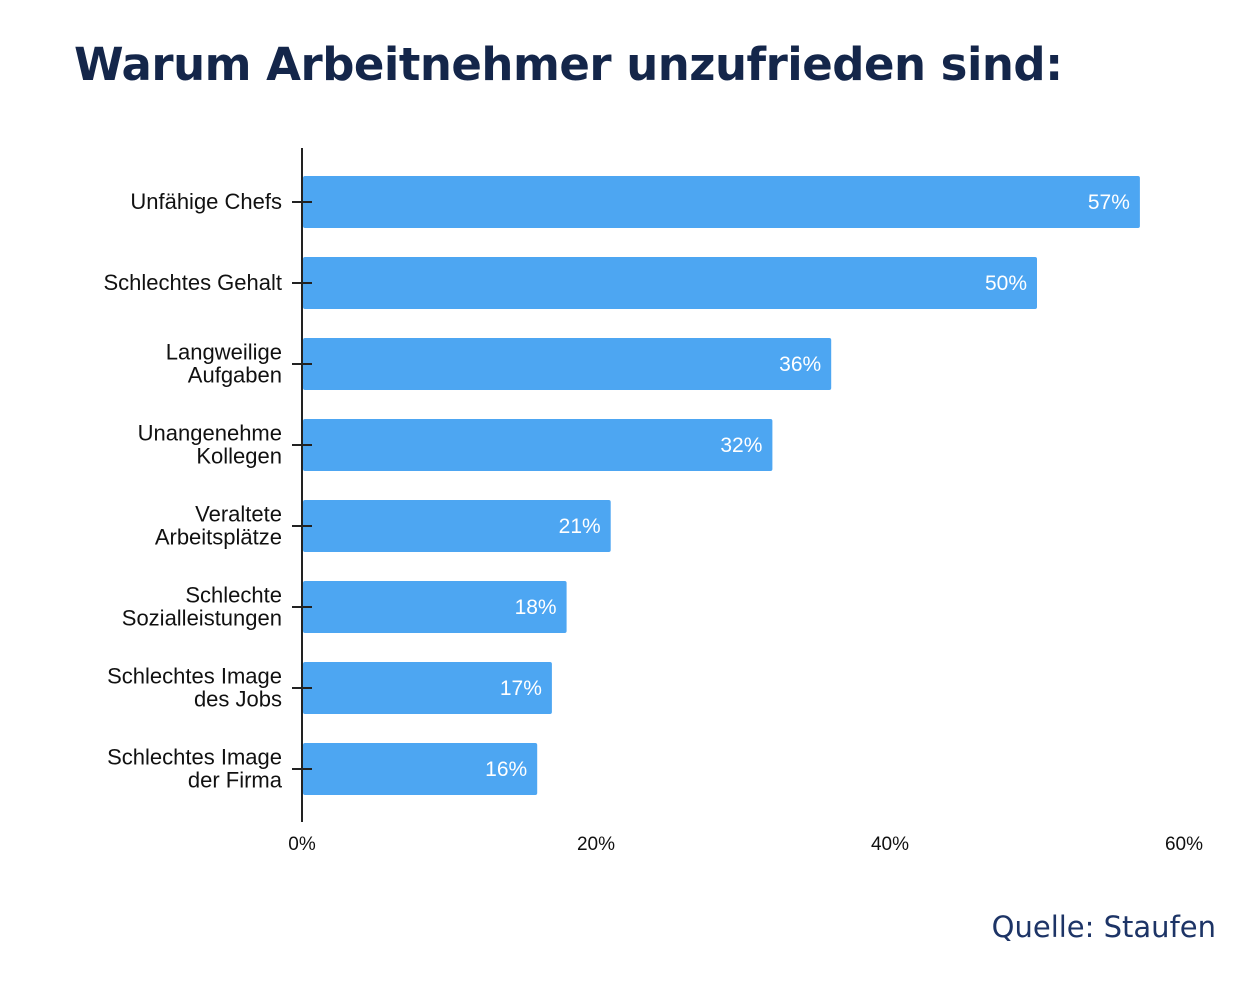  What do you see at coordinates (1103, 927) in the screenshot?
I see `source-note: Quelle: Staufen` at bounding box center [1103, 927].